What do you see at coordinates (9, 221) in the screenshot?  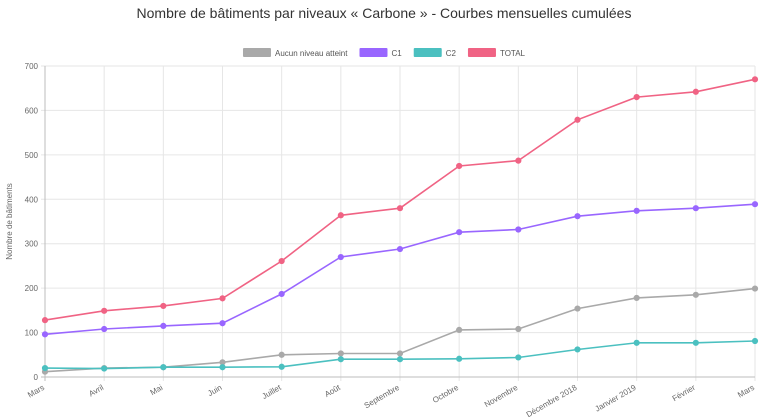 I see `y-axis-title: Nombre de bâtiments` at bounding box center [9, 221].